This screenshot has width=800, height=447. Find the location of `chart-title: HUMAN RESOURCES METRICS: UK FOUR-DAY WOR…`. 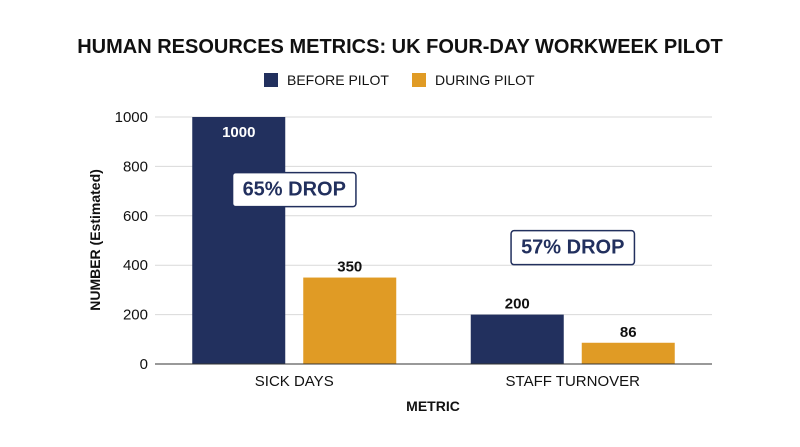

chart-title: HUMAN RESOURCES METRICS: UK FOUR-DAY WOR… is located at coordinates (400, 47).